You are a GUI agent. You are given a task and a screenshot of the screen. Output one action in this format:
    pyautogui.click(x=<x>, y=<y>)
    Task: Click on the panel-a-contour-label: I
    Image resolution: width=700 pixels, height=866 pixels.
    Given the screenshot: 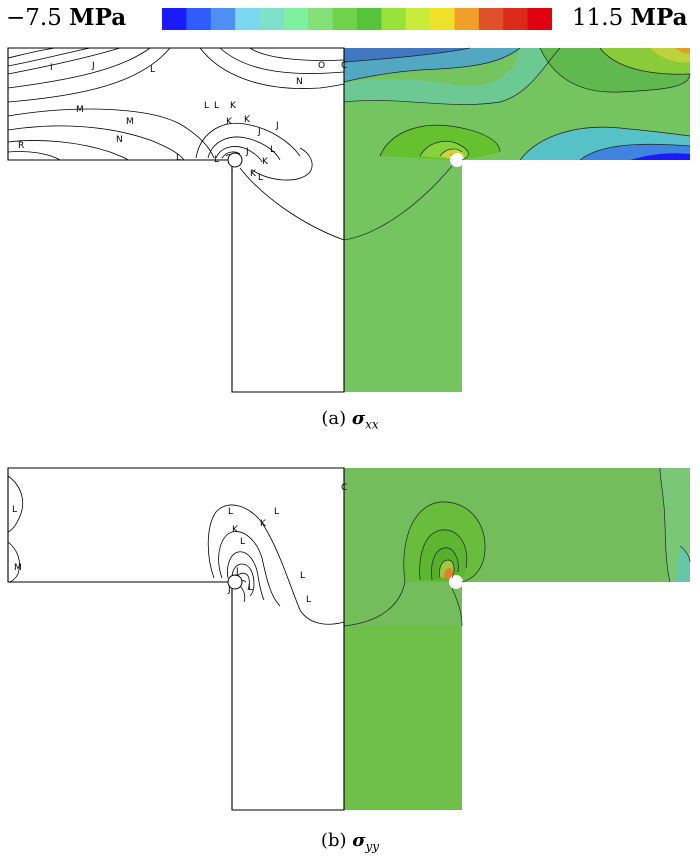 What is the action you would take?
    pyautogui.click(x=51, y=68)
    